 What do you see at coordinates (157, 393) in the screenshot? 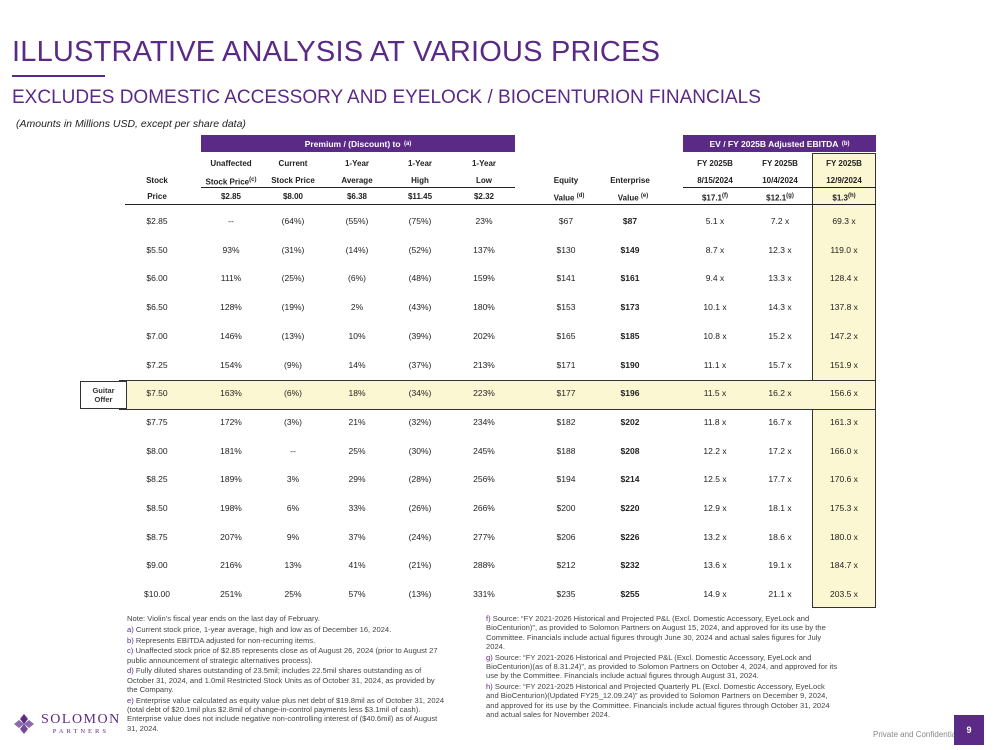
I see `cell-stock-price: $7.50` at bounding box center [157, 393].